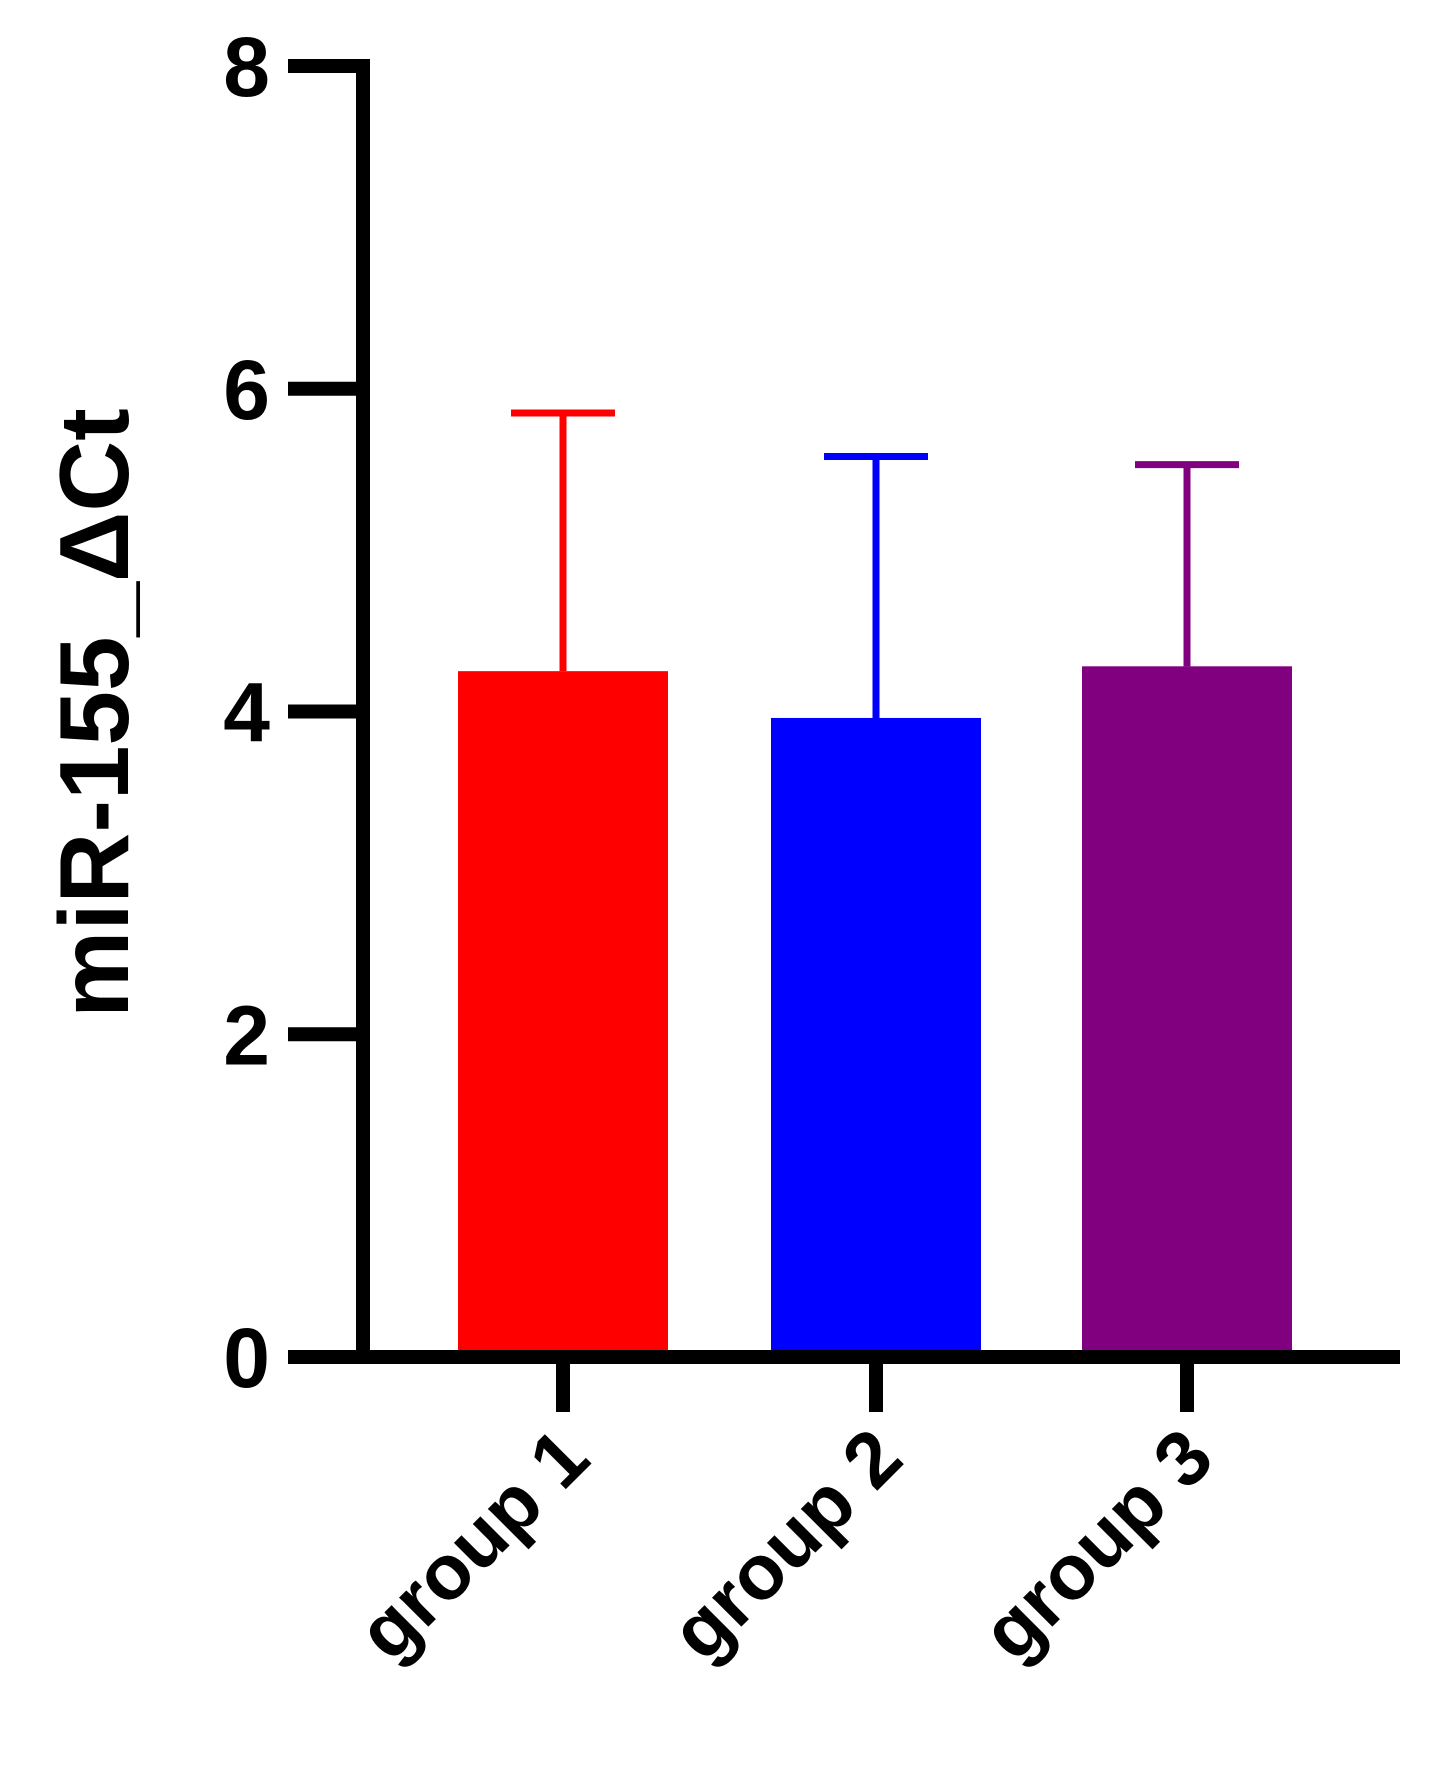  I want to click on y-tick-label-8: 8, so click(246, 67).